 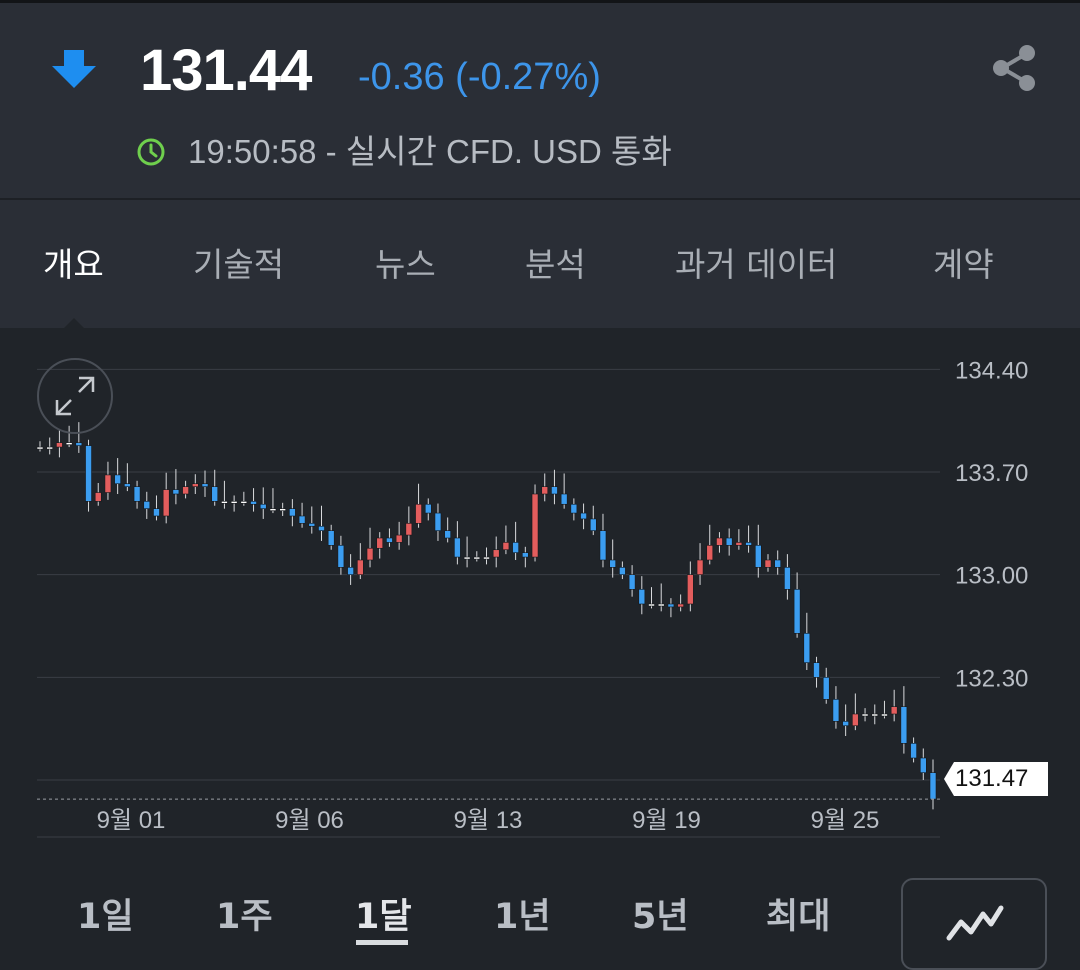 I want to click on y-tick-label: 133.70, so click(x=991, y=473).